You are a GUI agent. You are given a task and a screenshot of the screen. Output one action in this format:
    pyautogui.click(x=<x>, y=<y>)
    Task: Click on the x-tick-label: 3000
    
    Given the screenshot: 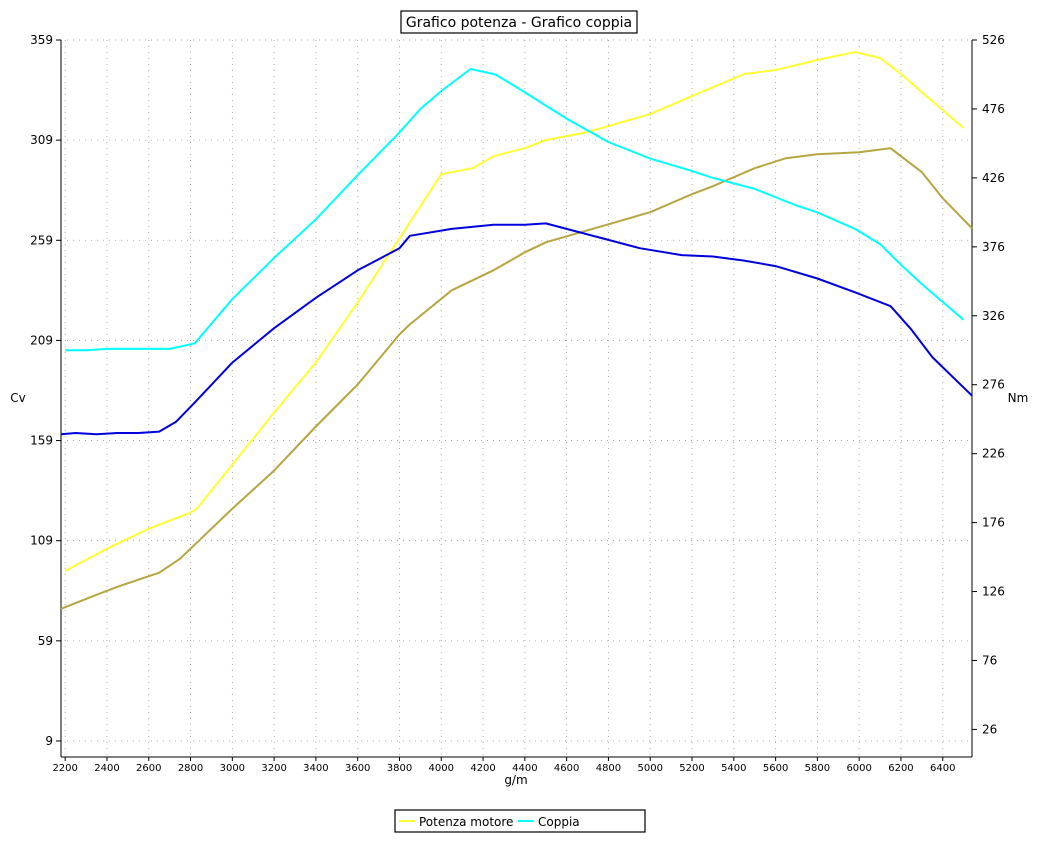 What is the action you would take?
    pyautogui.click(x=232, y=768)
    